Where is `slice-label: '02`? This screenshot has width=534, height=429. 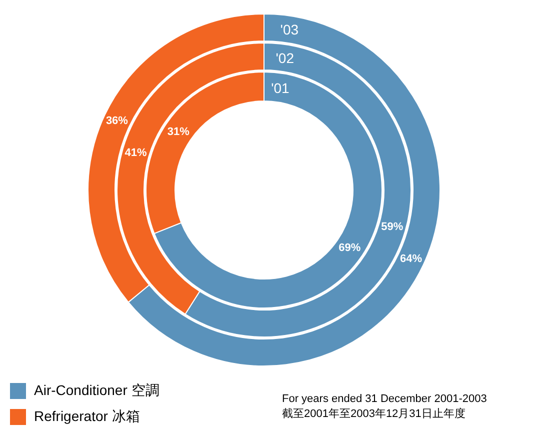 slice-label: '02 is located at coordinates (285, 58).